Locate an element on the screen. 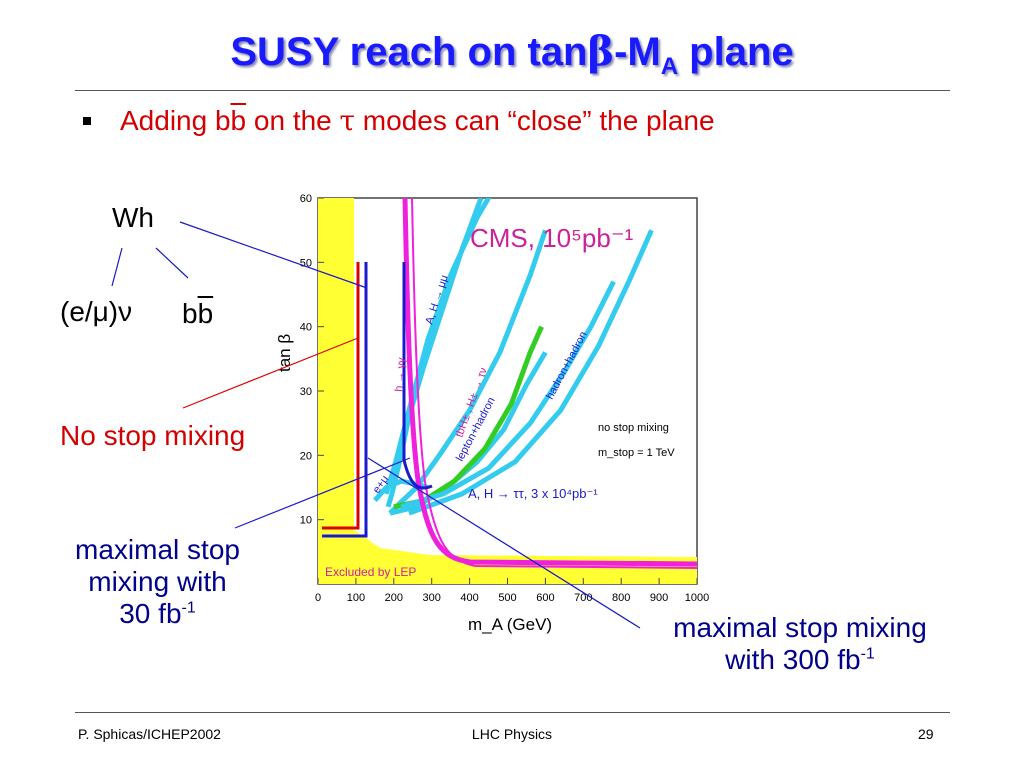 This screenshot has height=768, width=1024. x-tick-label: 0 is located at coordinates (318, 598).